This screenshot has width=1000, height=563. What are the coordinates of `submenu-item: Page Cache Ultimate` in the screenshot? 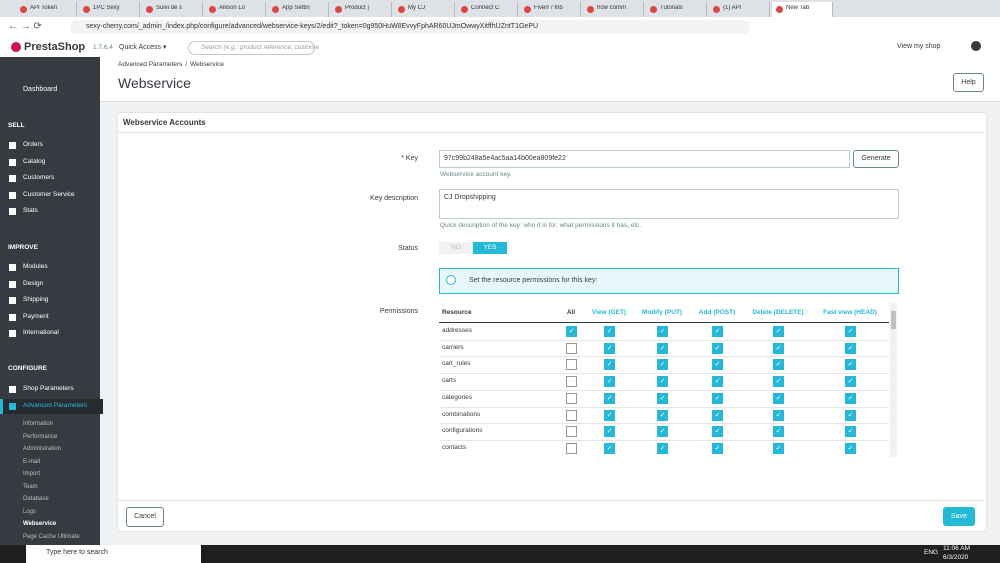 It's located at (51, 537).